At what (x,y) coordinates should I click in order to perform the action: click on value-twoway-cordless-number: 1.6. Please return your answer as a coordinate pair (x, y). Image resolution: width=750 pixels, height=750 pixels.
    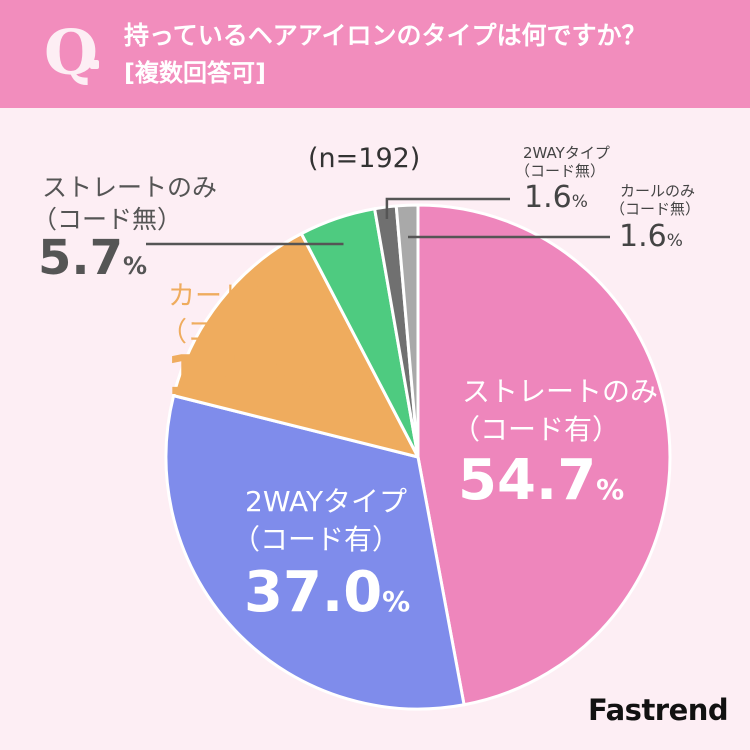
    Looking at the image, I should click on (548, 197).